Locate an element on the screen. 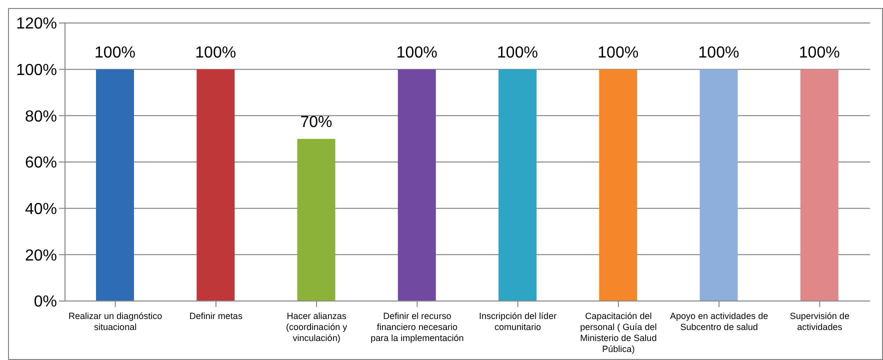  x-tick-label: Realizar un diagnóstico situacional is located at coordinates (115, 321).